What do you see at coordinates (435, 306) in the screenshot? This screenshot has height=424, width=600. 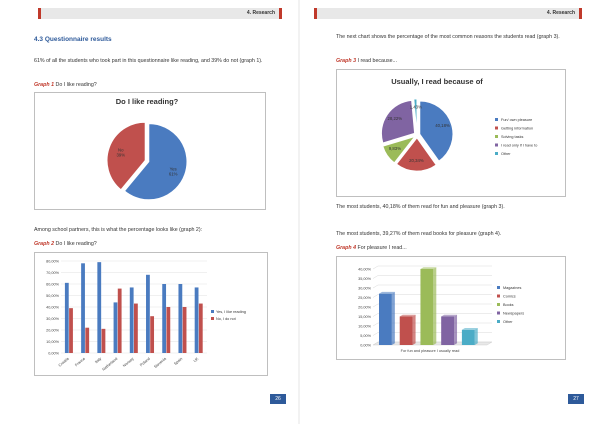 I see `bar-side-books` at bounding box center [435, 306].